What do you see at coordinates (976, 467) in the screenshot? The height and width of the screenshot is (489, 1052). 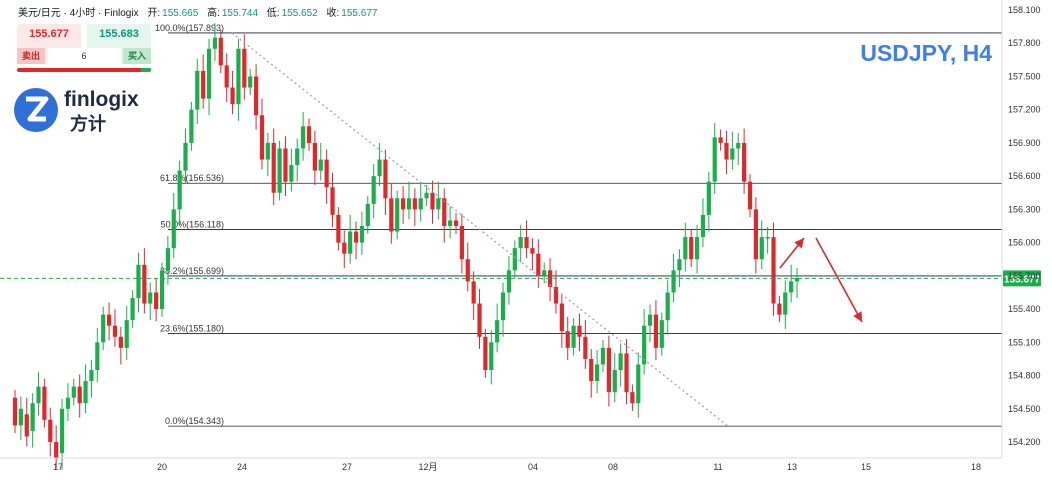 I see `time-tick-10: 18` at bounding box center [976, 467].